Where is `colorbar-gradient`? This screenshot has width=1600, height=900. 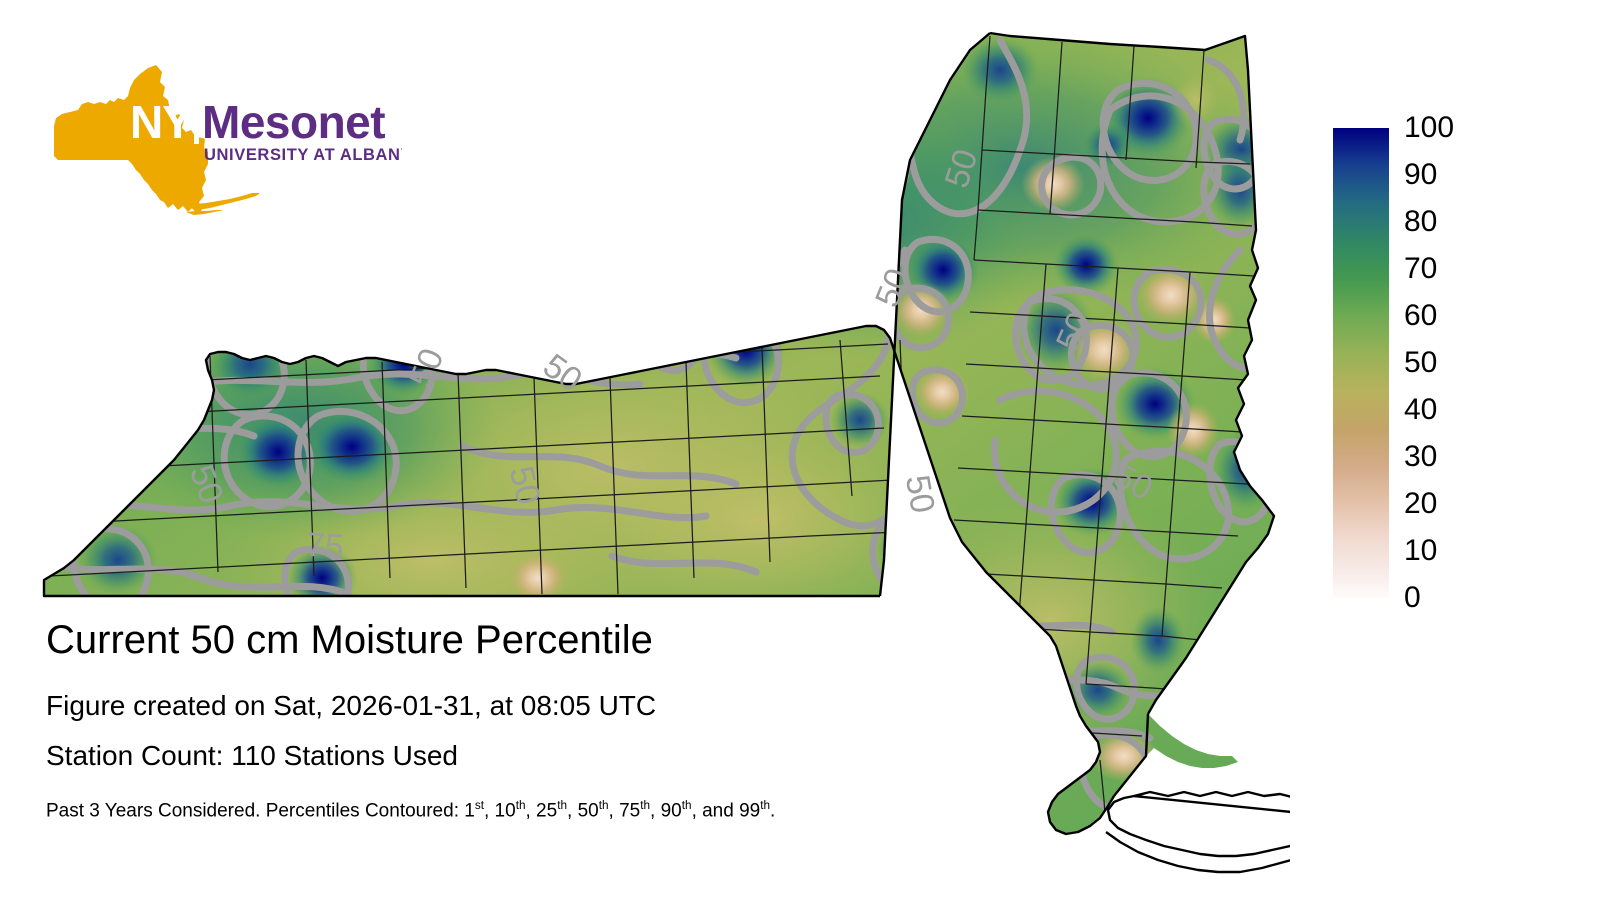 colorbar-gradient is located at coordinates (1361, 363).